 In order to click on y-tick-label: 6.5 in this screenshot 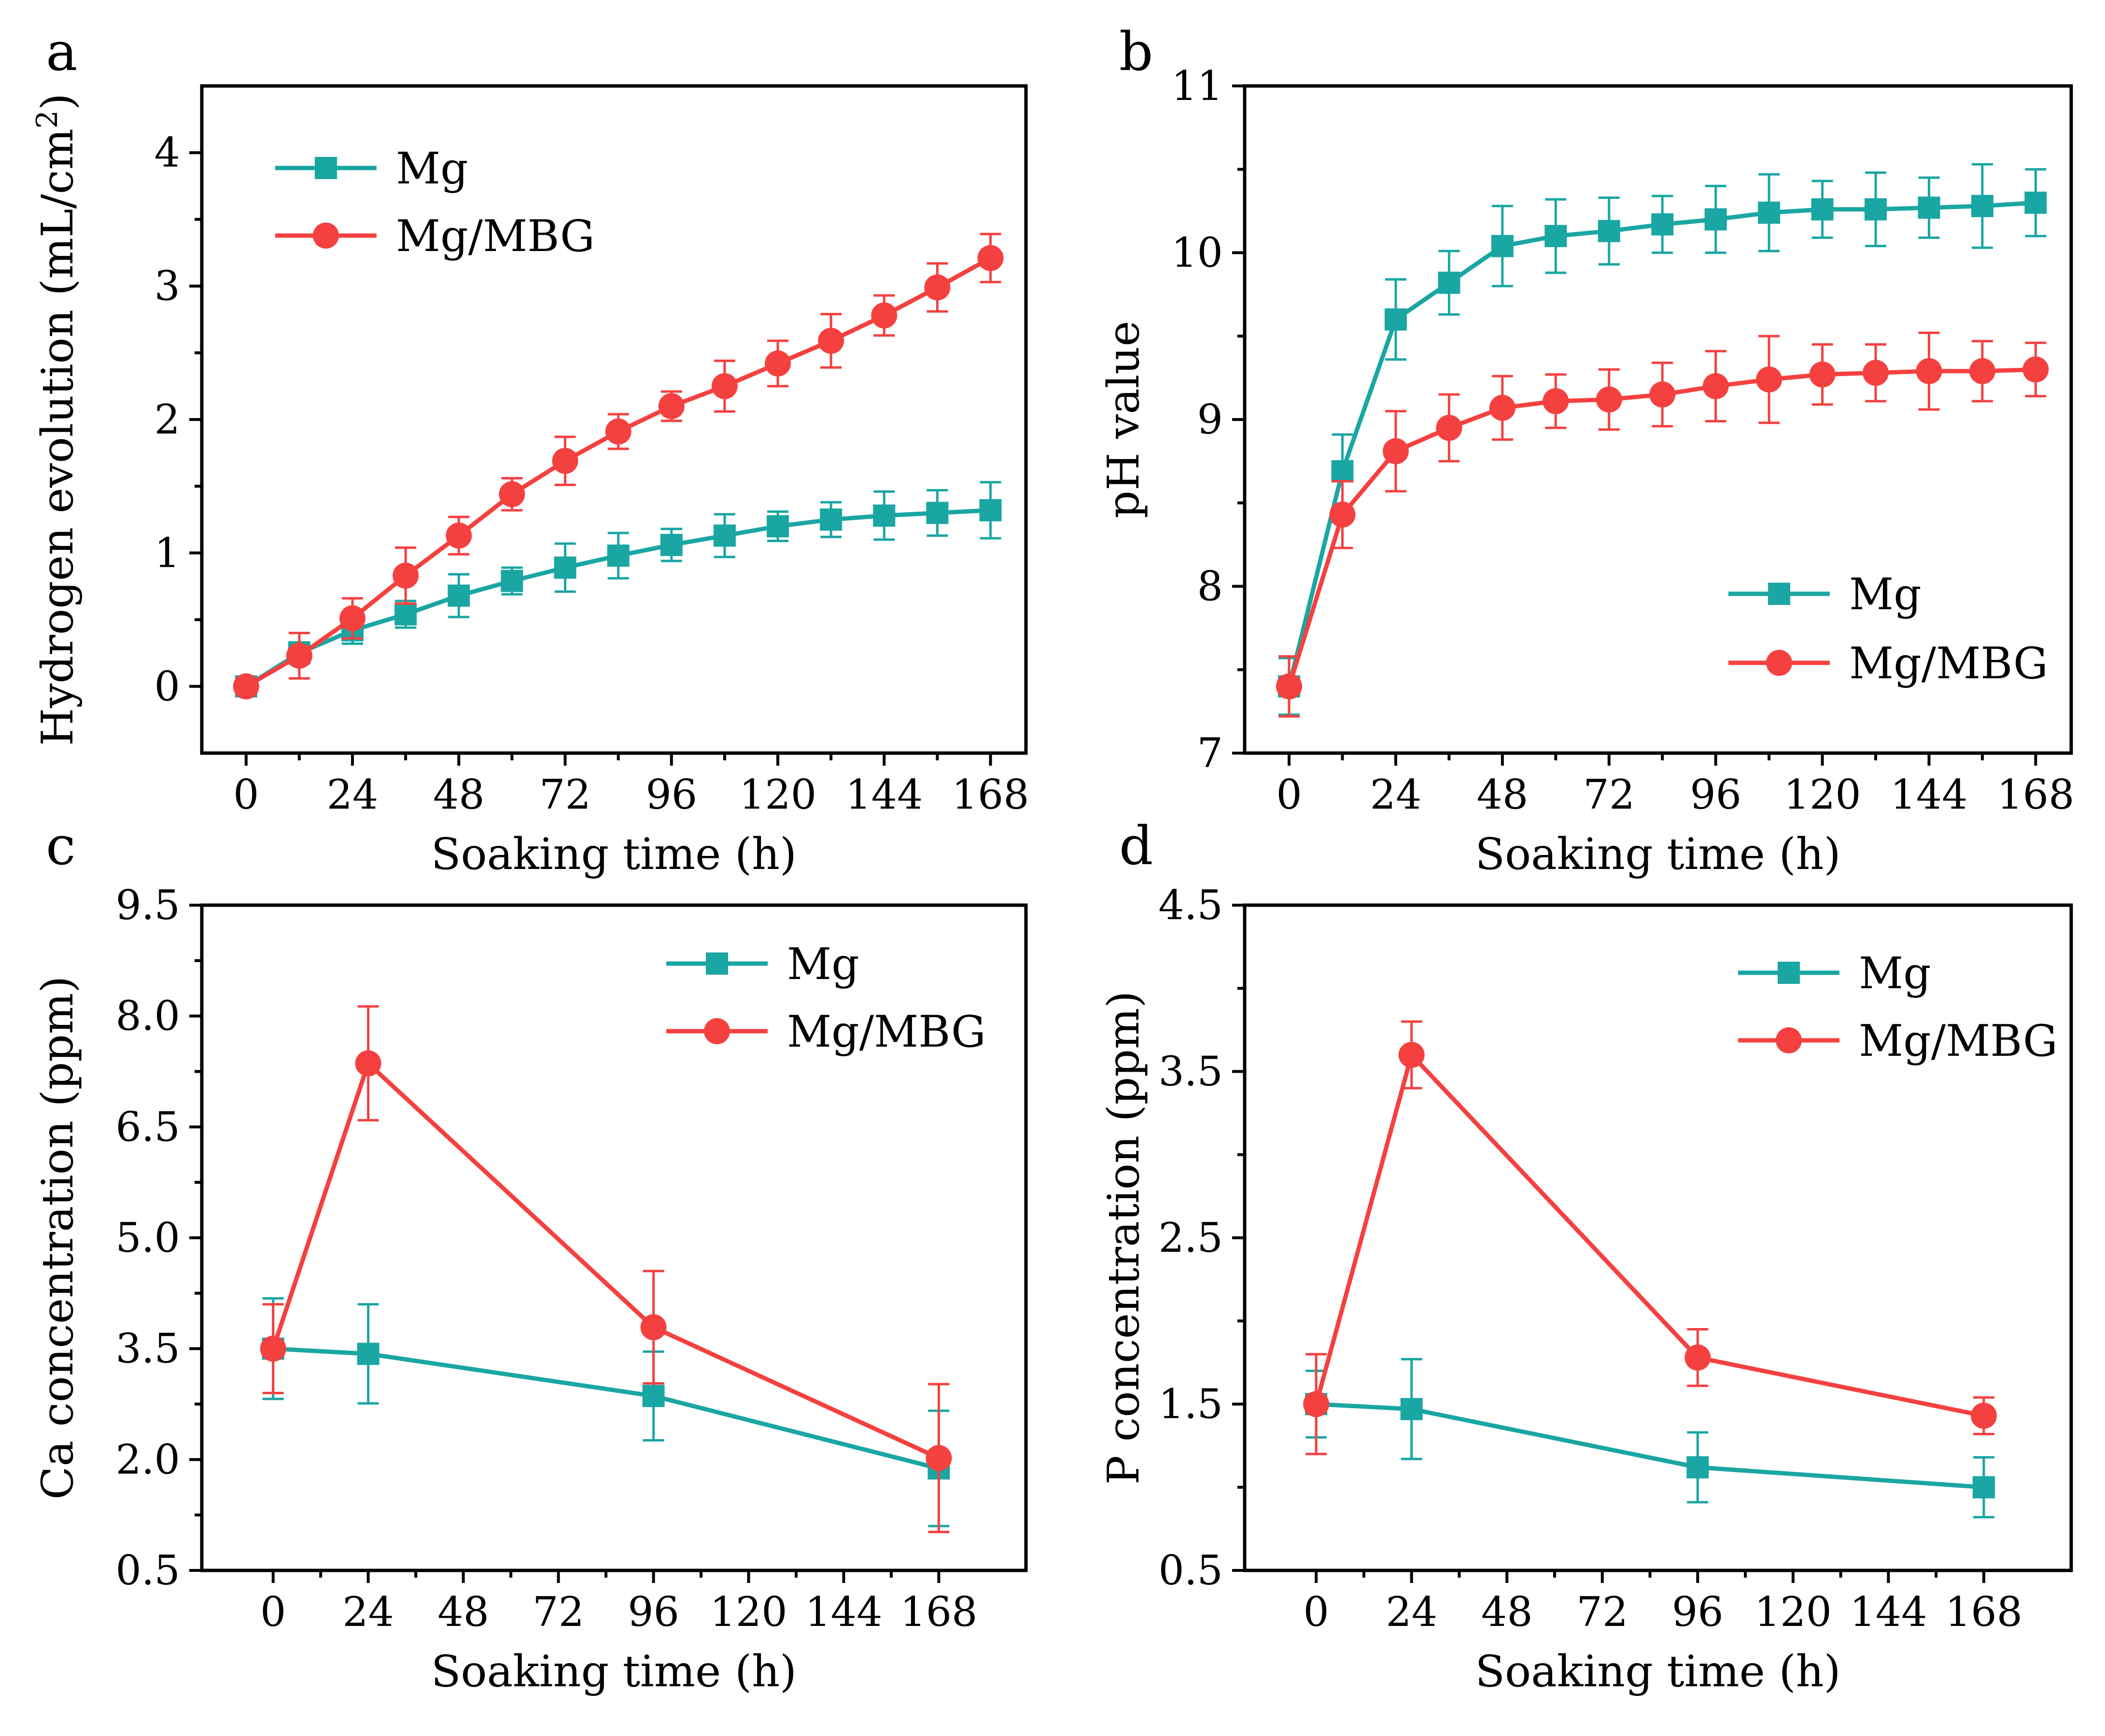, I will do `click(147, 1126)`.